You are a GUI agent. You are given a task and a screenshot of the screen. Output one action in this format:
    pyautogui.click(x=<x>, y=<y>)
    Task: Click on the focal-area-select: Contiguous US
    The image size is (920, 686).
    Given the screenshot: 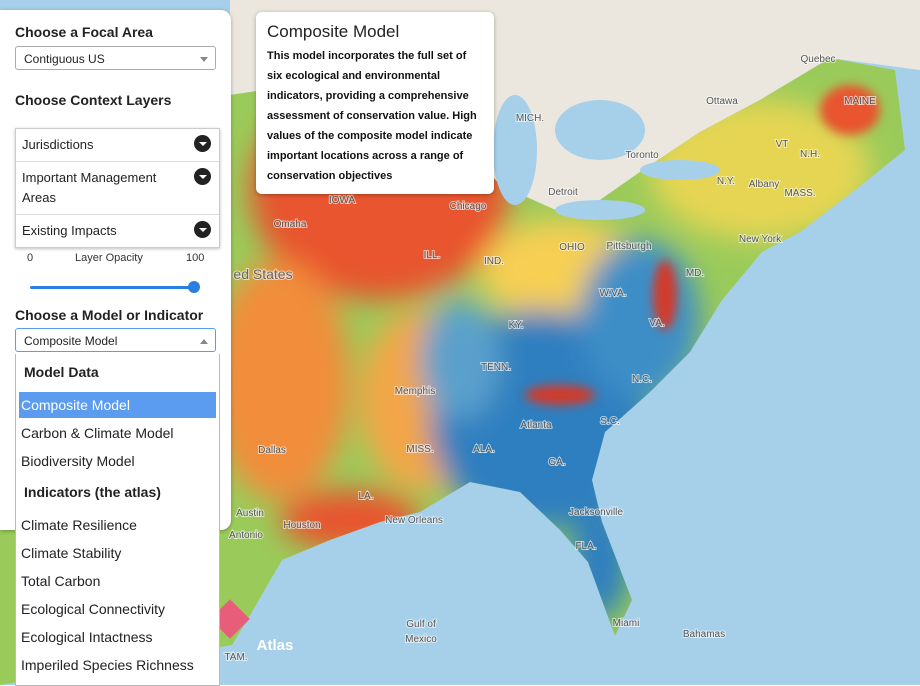 What is the action you would take?
    pyautogui.click(x=115, y=58)
    